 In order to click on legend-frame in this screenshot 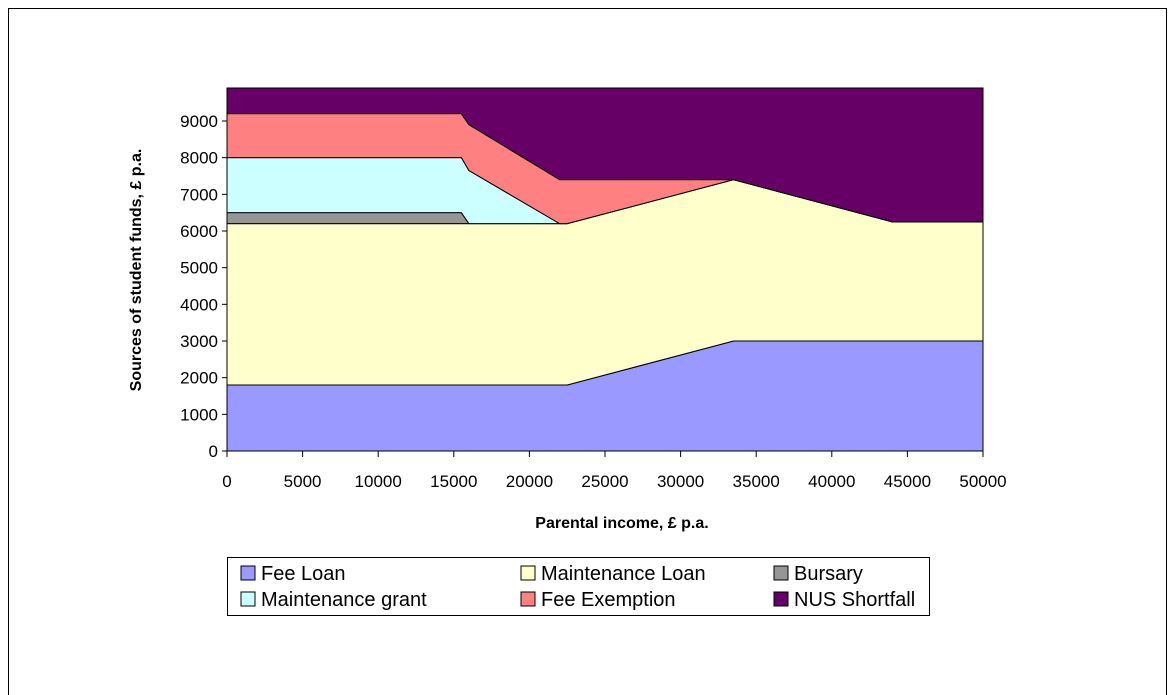, I will do `click(578, 586)`.